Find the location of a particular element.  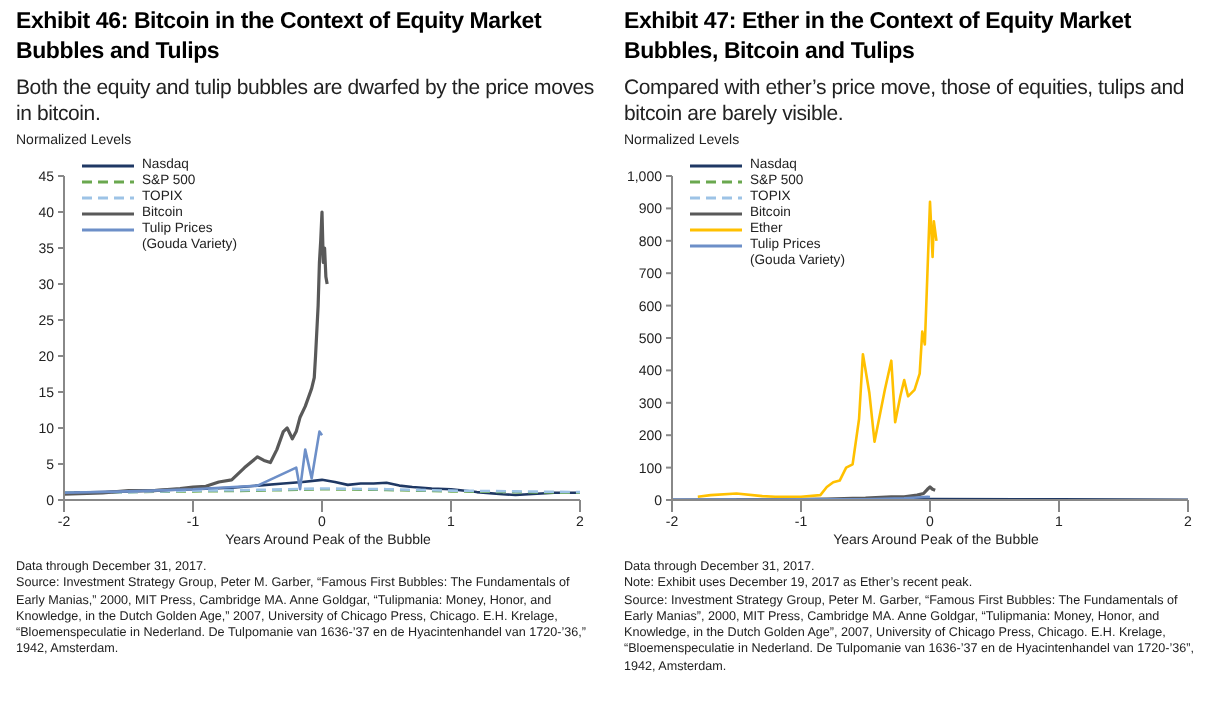

chart-title: Exhibit 47: Ether in the Context of Equity Market Bubbles, Bitcoin and Tulips is located at coordinates (877, 38).